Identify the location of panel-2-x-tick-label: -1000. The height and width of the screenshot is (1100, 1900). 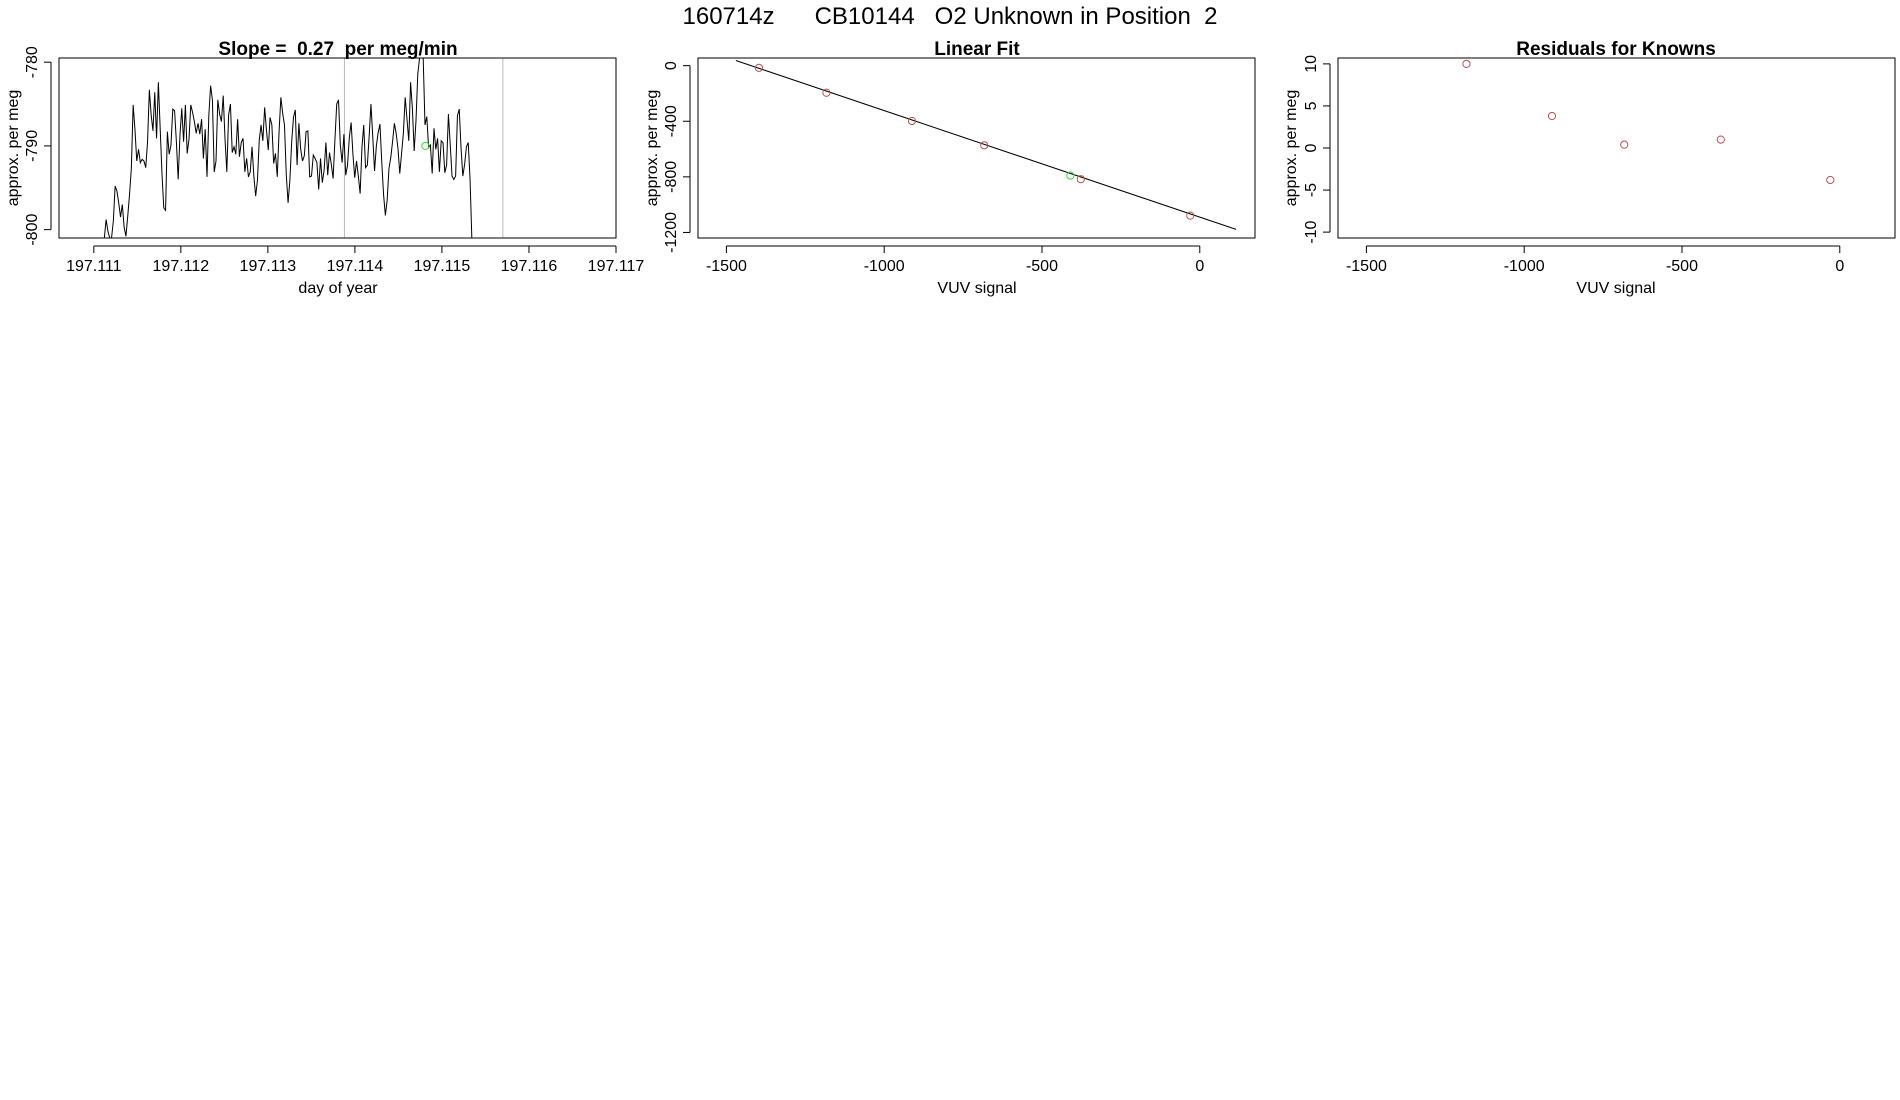
(884, 266).